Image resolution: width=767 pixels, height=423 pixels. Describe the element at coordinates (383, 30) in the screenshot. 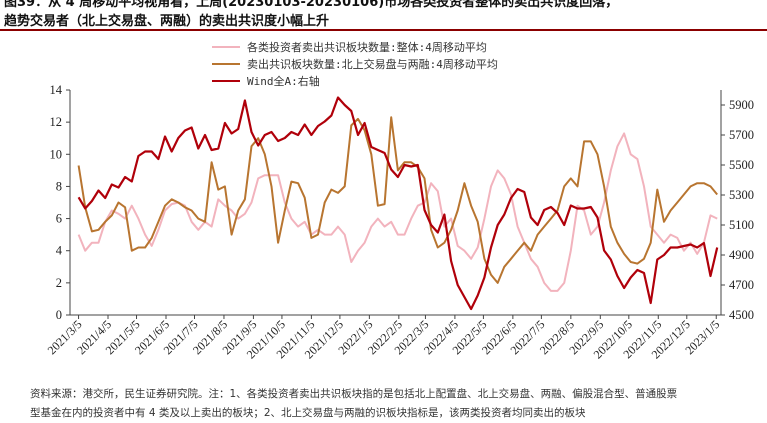

I see `title-divider` at that location.